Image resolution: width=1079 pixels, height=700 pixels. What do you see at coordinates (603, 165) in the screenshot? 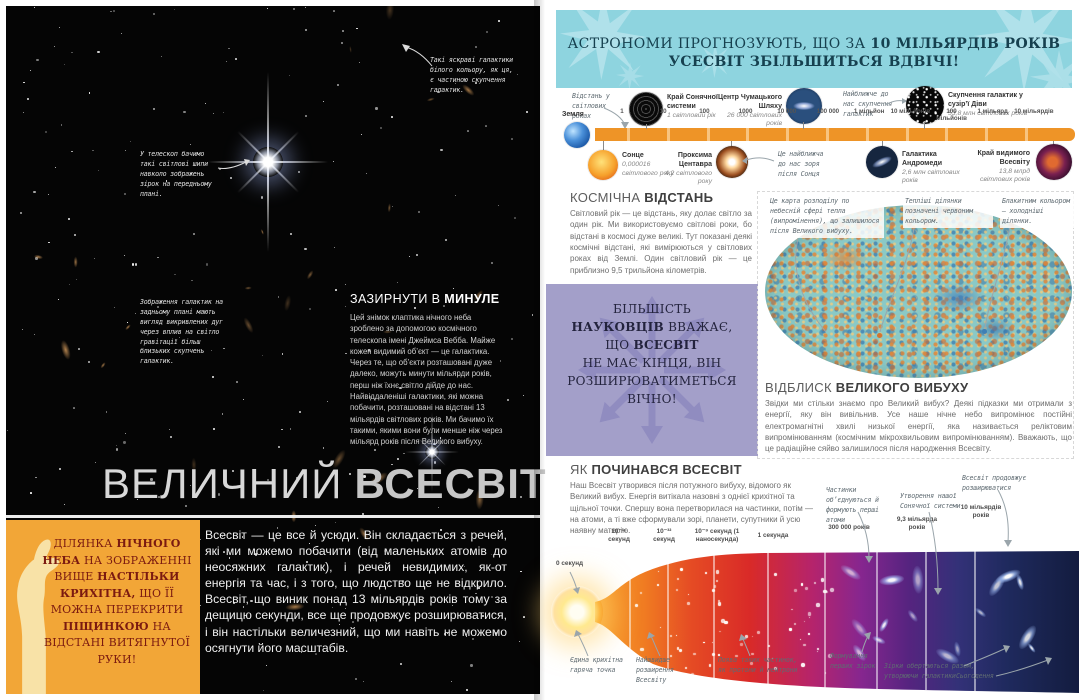
I see `sun-icon` at bounding box center [603, 165].